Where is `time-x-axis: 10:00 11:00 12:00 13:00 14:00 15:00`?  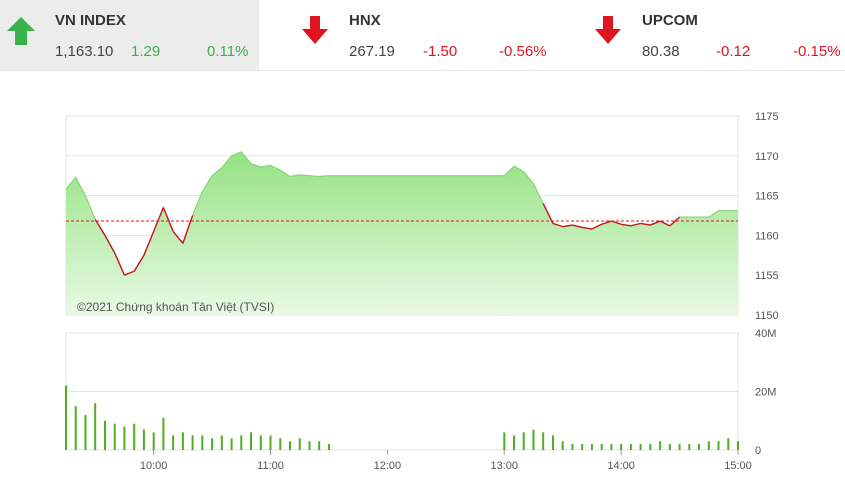
time-x-axis: 10:00 11:00 12:00 13:00 14:00 15:00 is located at coordinates (446, 461).